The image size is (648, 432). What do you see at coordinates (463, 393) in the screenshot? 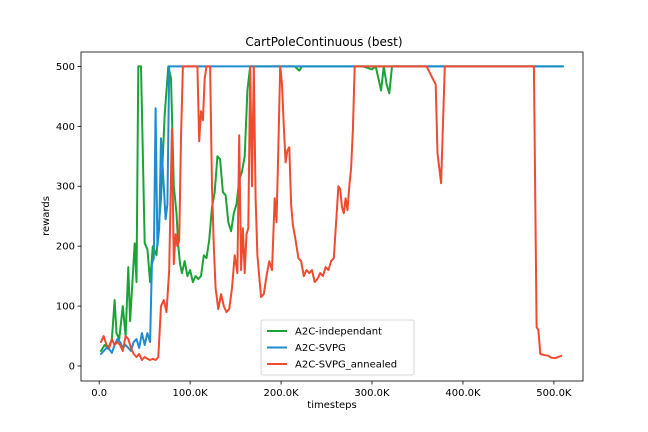
I see `x-tick-label: 400.0K` at bounding box center [463, 393].